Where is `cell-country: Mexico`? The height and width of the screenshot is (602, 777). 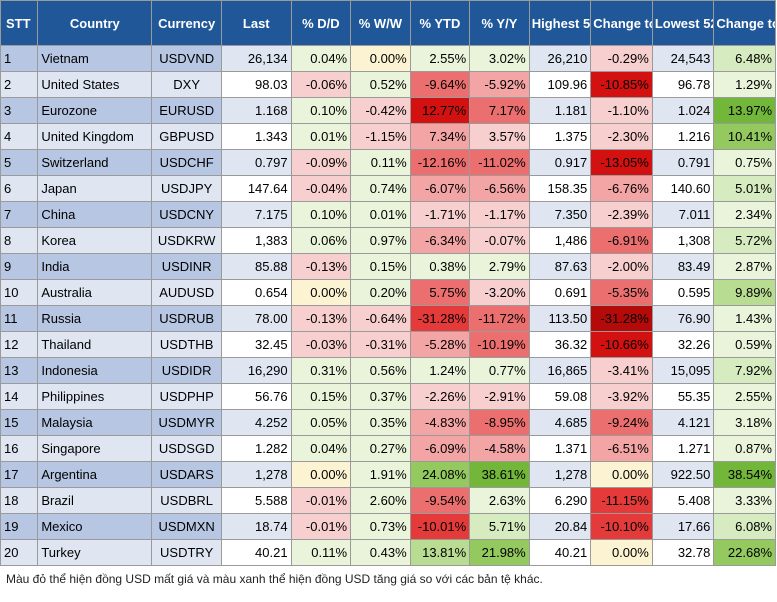 cell-country: Mexico is located at coordinates (95, 526).